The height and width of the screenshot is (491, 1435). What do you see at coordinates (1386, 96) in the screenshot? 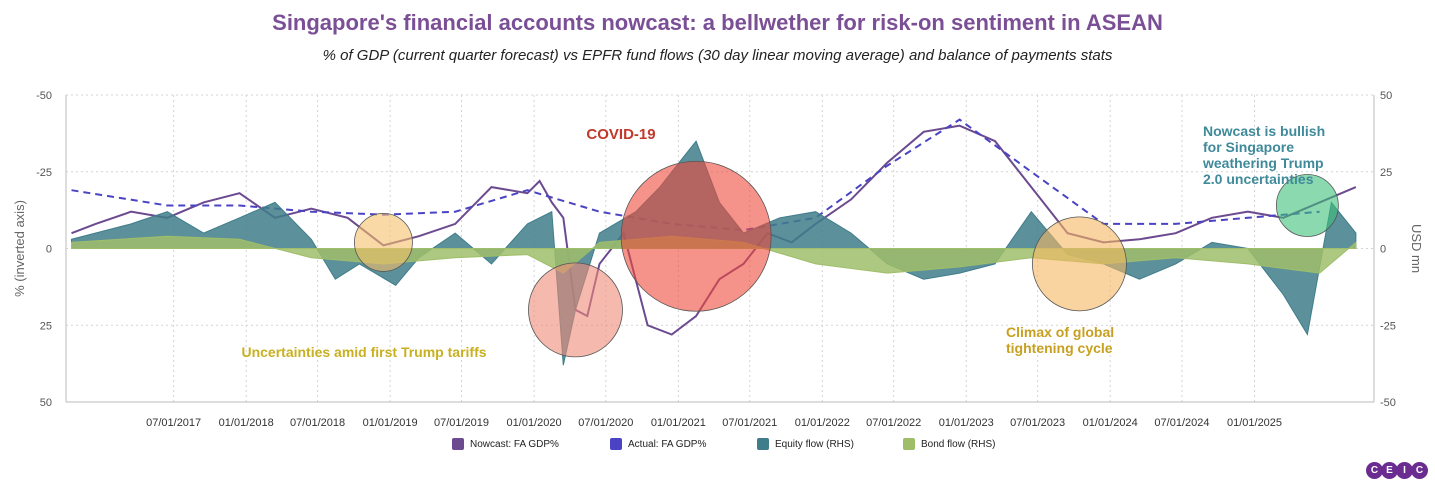
I see `right-tick-label: 50` at bounding box center [1386, 96].